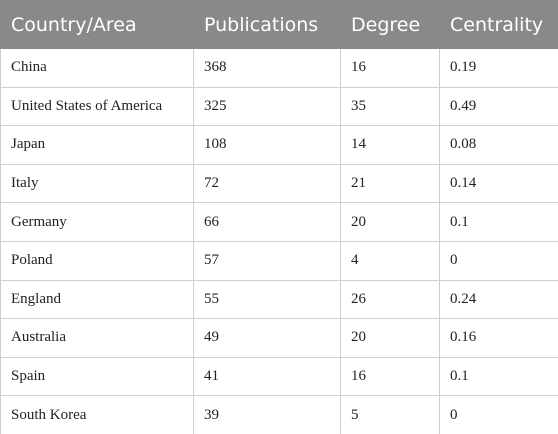 This screenshot has height=434, width=558. What do you see at coordinates (498, 338) in the screenshot?
I see `table-cell: 0.16` at bounding box center [498, 338].